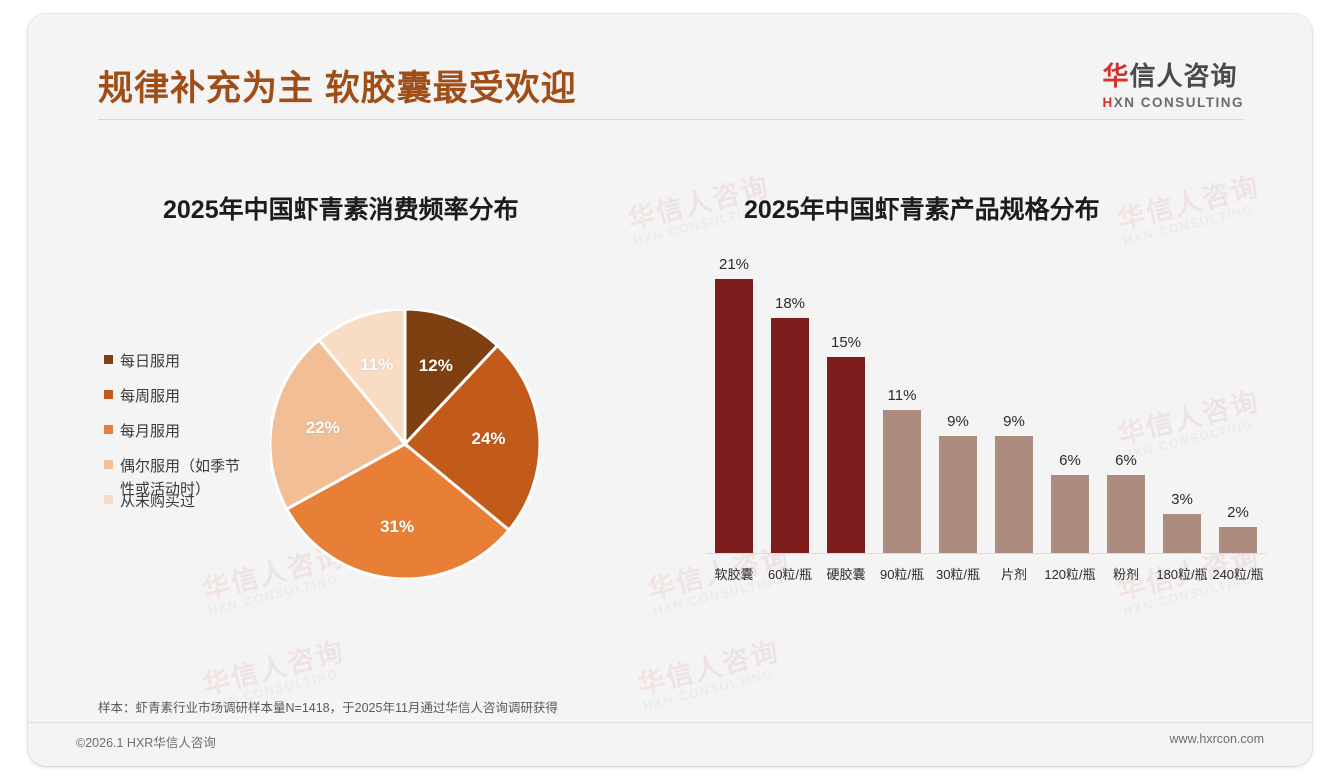 The height and width of the screenshot is (780, 1340). Describe the element at coordinates (1126, 574) in the screenshot. I see `bar-category-label: 粉剂` at that location.